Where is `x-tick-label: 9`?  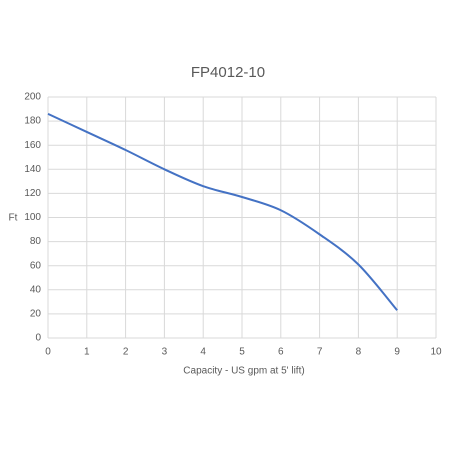
x-tick-label: 9 is located at coordinates (397, 352).